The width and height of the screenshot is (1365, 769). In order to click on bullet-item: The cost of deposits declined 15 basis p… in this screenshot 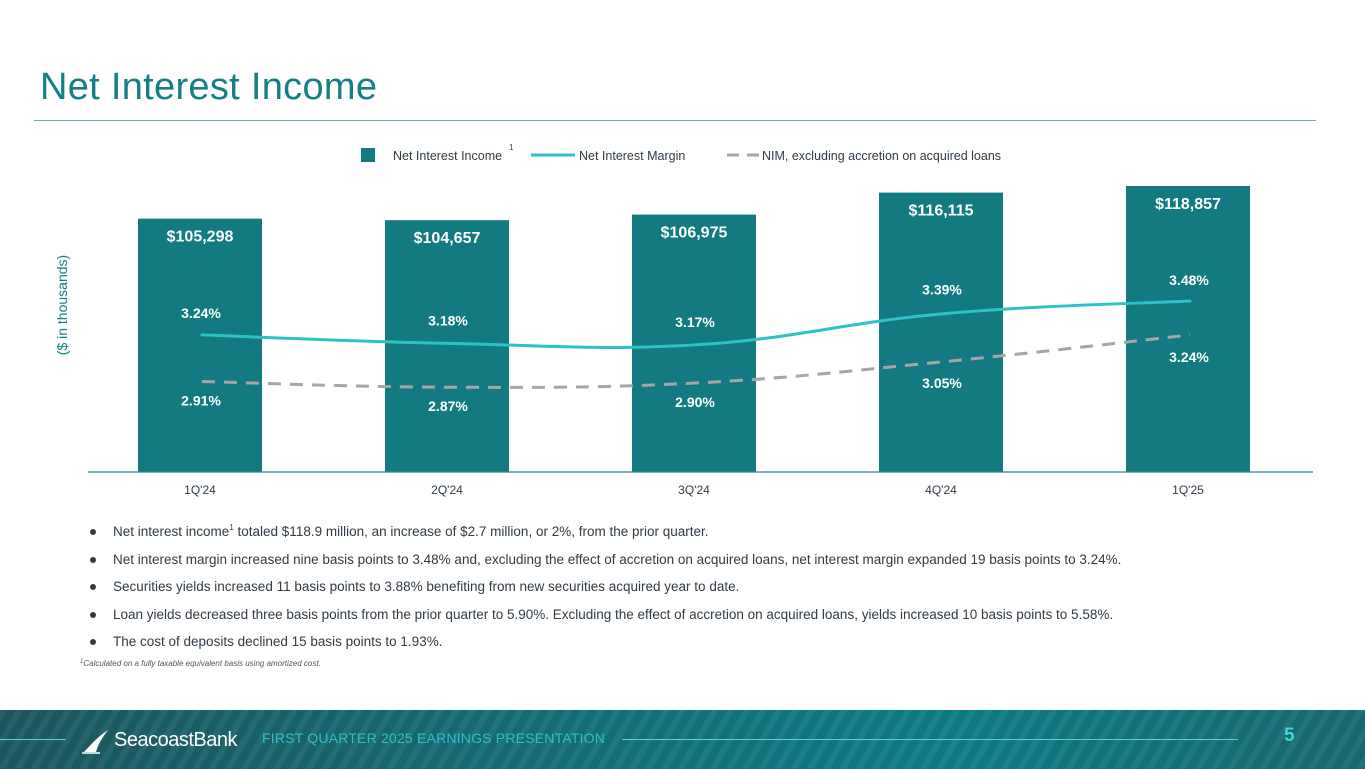, I will do `click(705, 642)`.